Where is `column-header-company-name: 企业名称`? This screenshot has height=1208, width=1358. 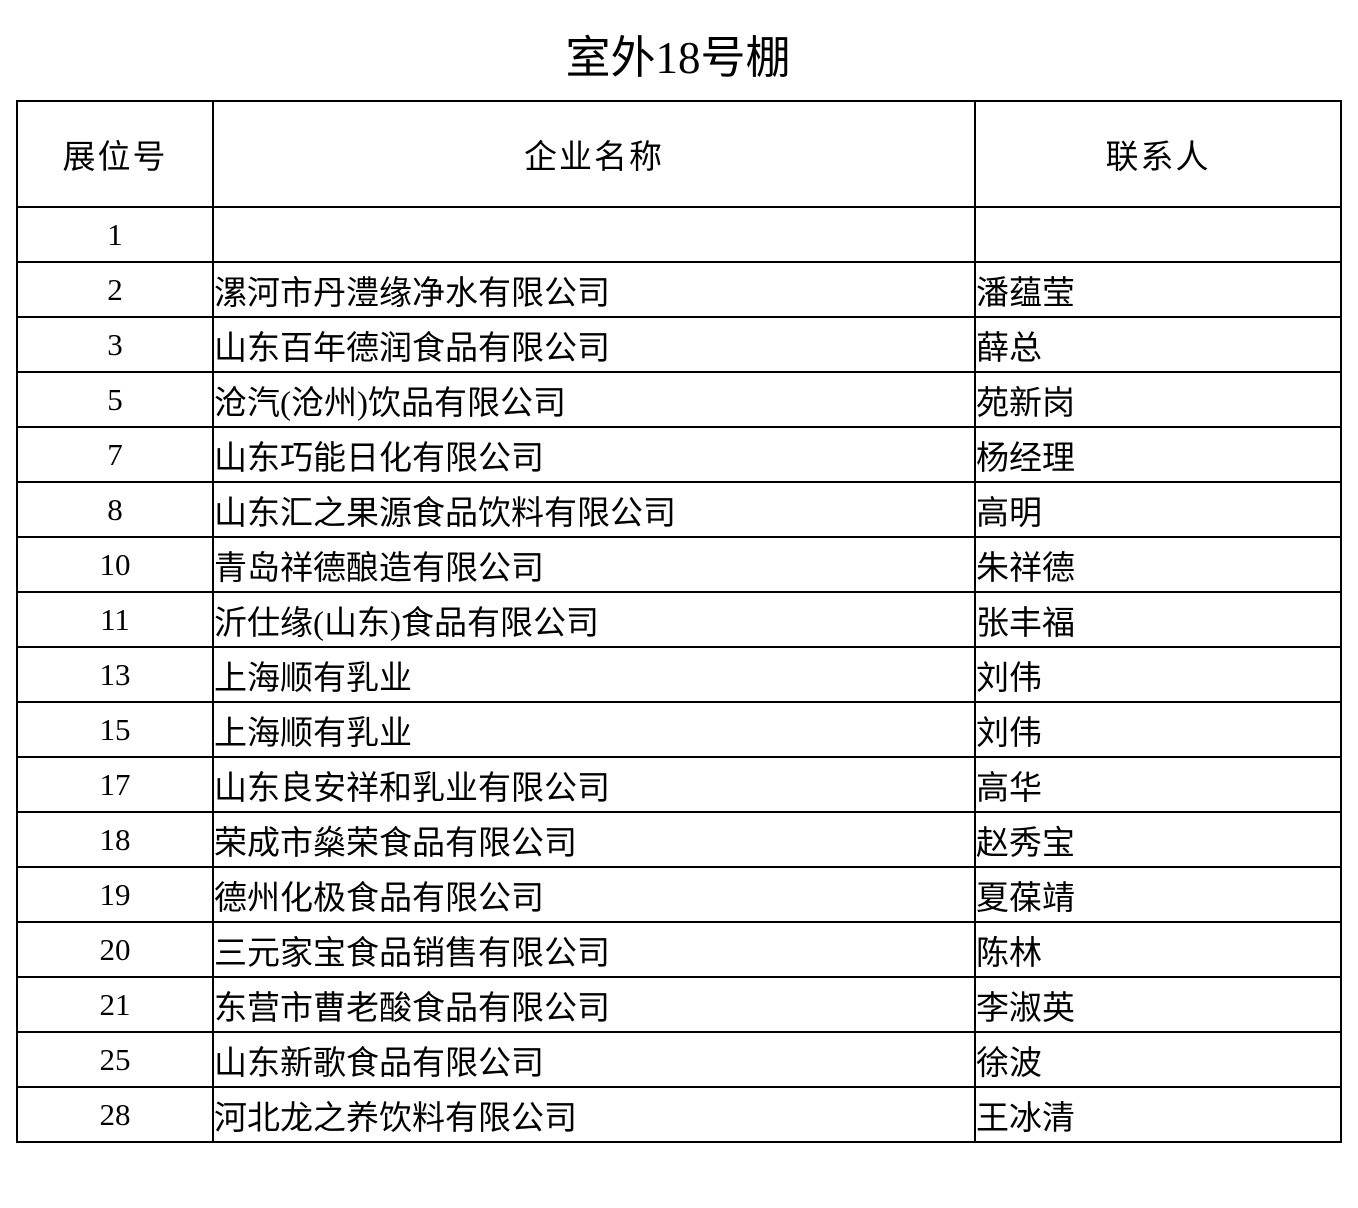
column-header-company-name: 企业名称 is located at coordinates (594, 154).